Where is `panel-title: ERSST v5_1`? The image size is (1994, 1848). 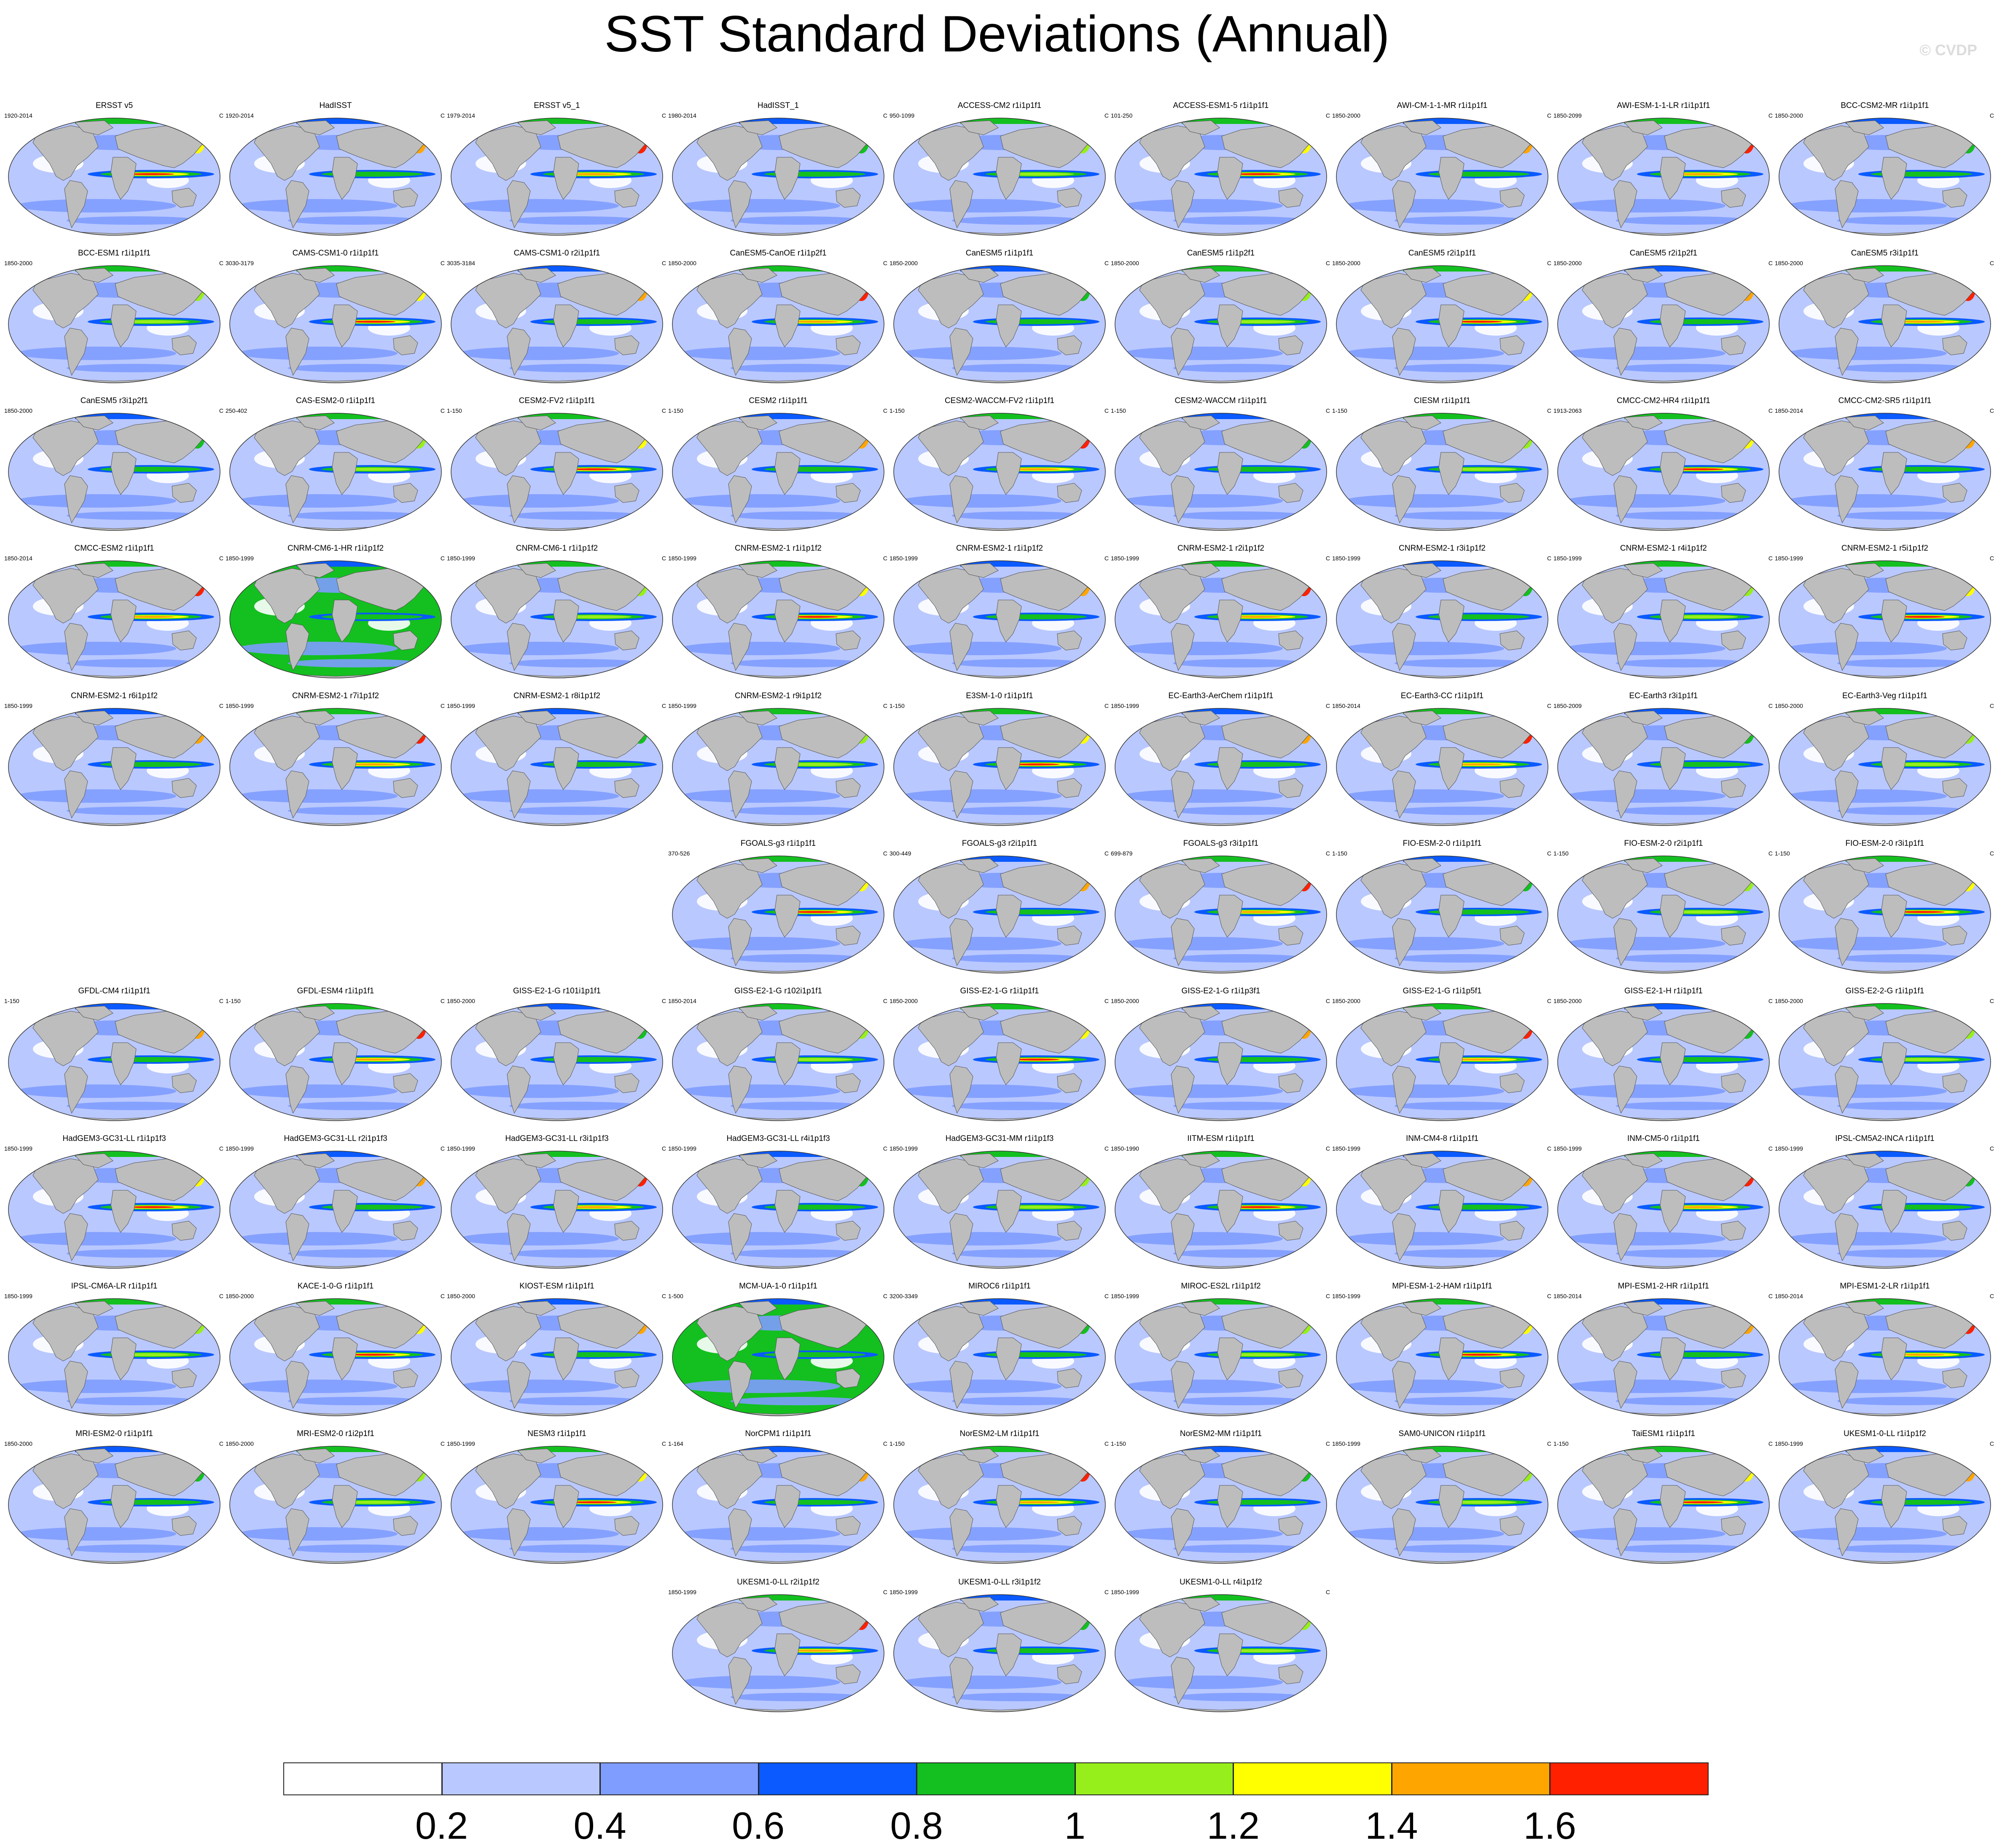
panel-title: ERSST v5_1 is located at coordinates (557, 105).